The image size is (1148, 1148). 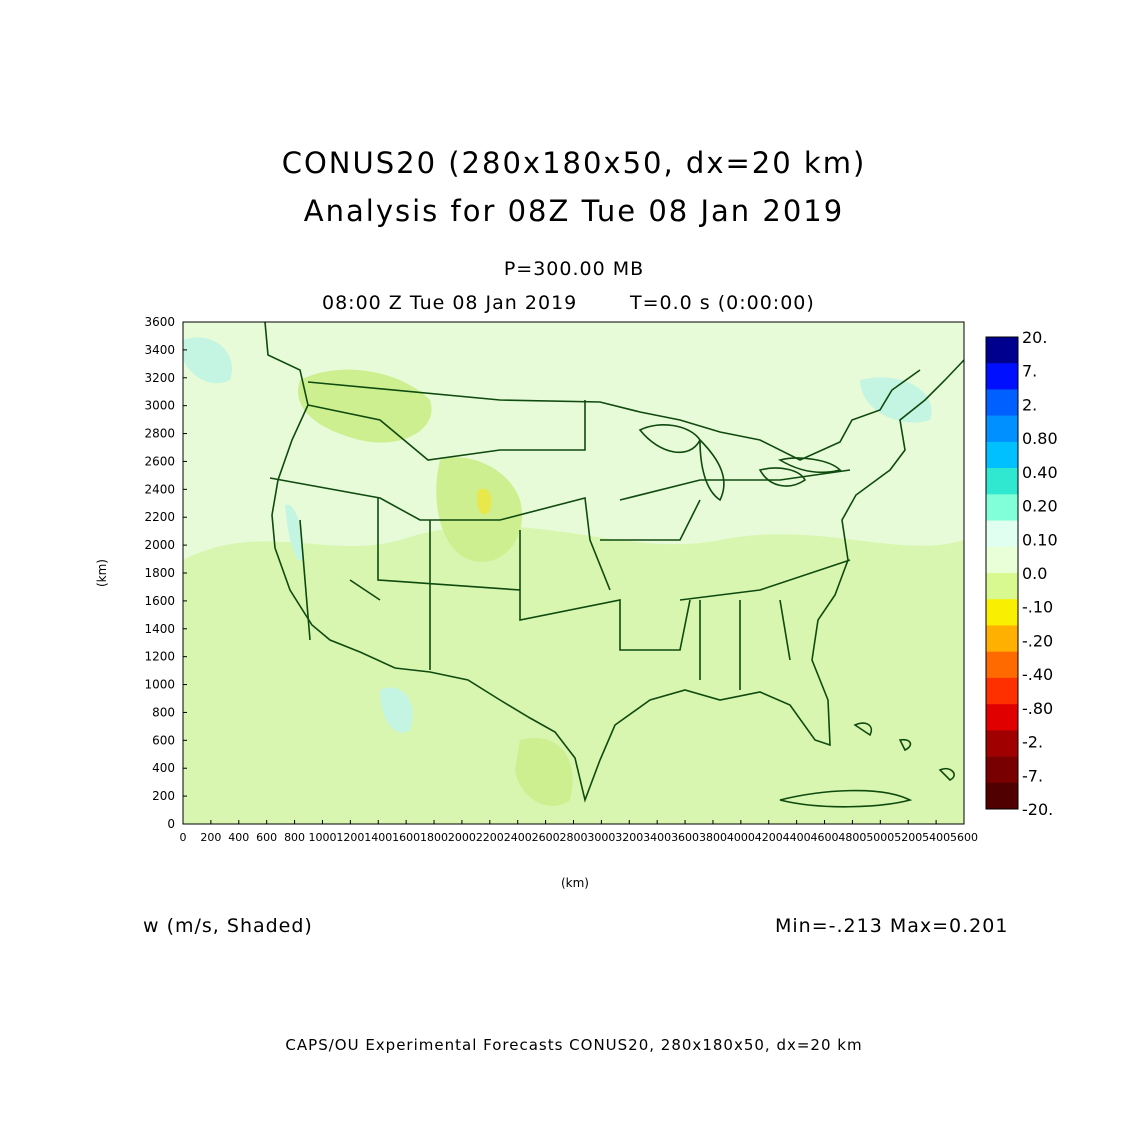 What do you see at coordinates (657, 837) in the screenshot?
I see `x-tick-label: 3400` at bounding box center [657, 837].